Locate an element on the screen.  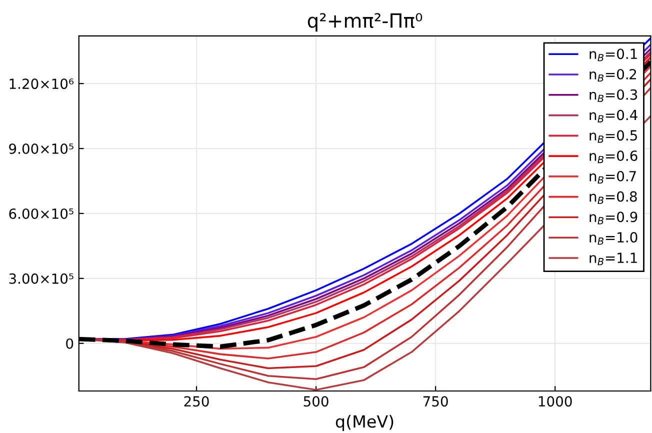
y-tick-label: 6.00×10⁵ is located at coordinates (41, 213).